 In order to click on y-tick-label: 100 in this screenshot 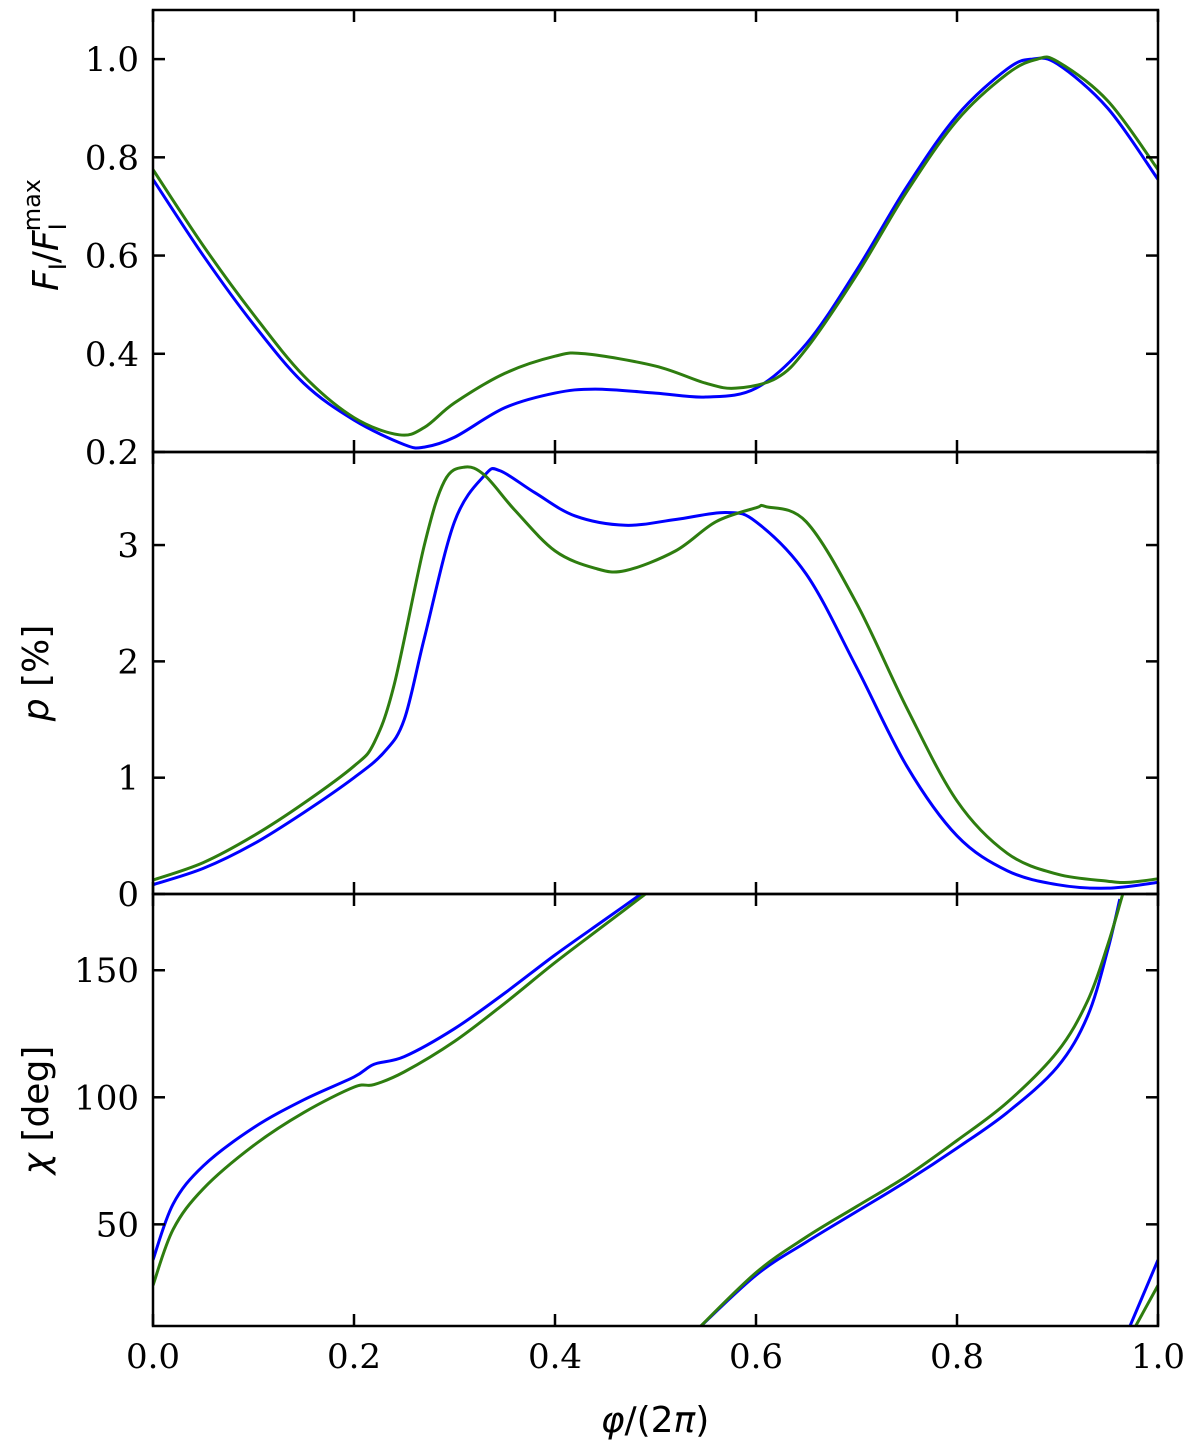, I will do `click(106, 1098)`.